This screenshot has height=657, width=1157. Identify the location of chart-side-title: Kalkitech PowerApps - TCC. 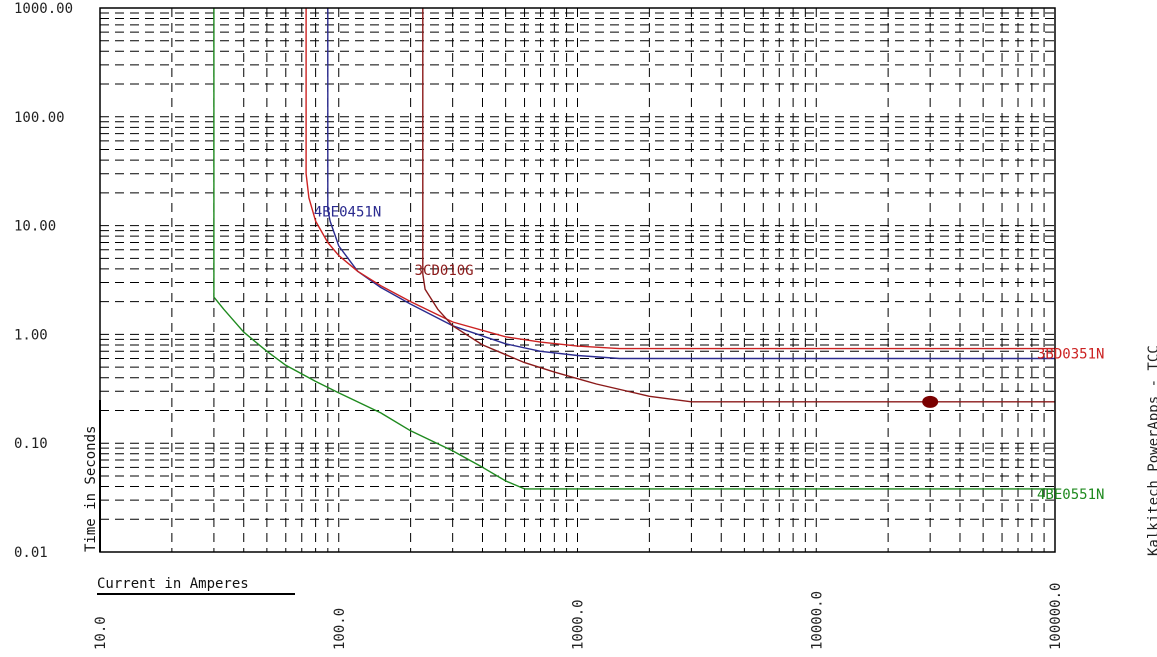
(1151, 450).